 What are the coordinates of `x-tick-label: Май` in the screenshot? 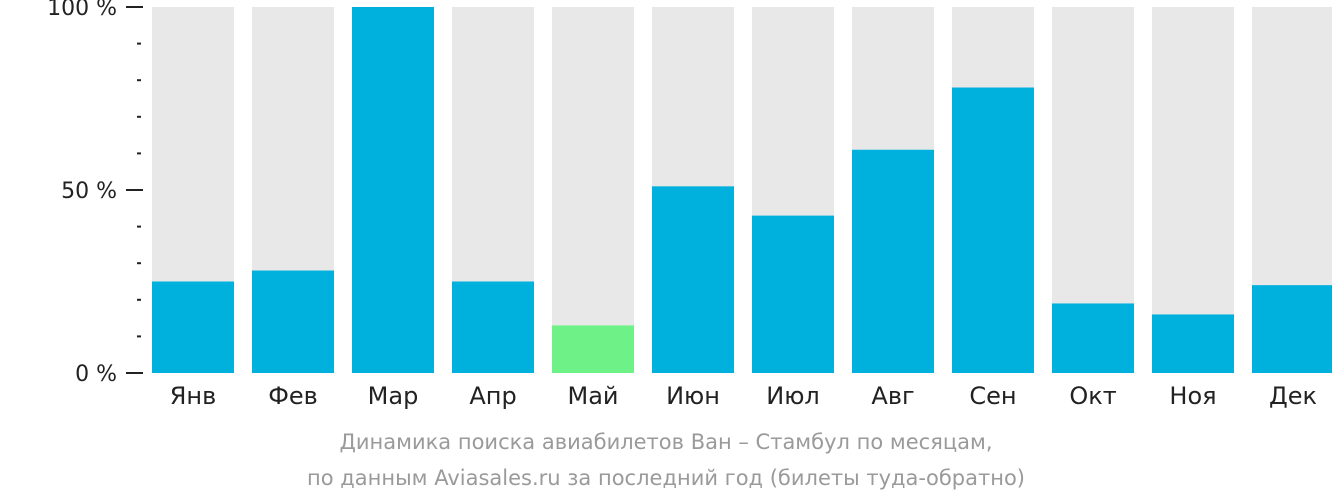 It's located at (592, 396).